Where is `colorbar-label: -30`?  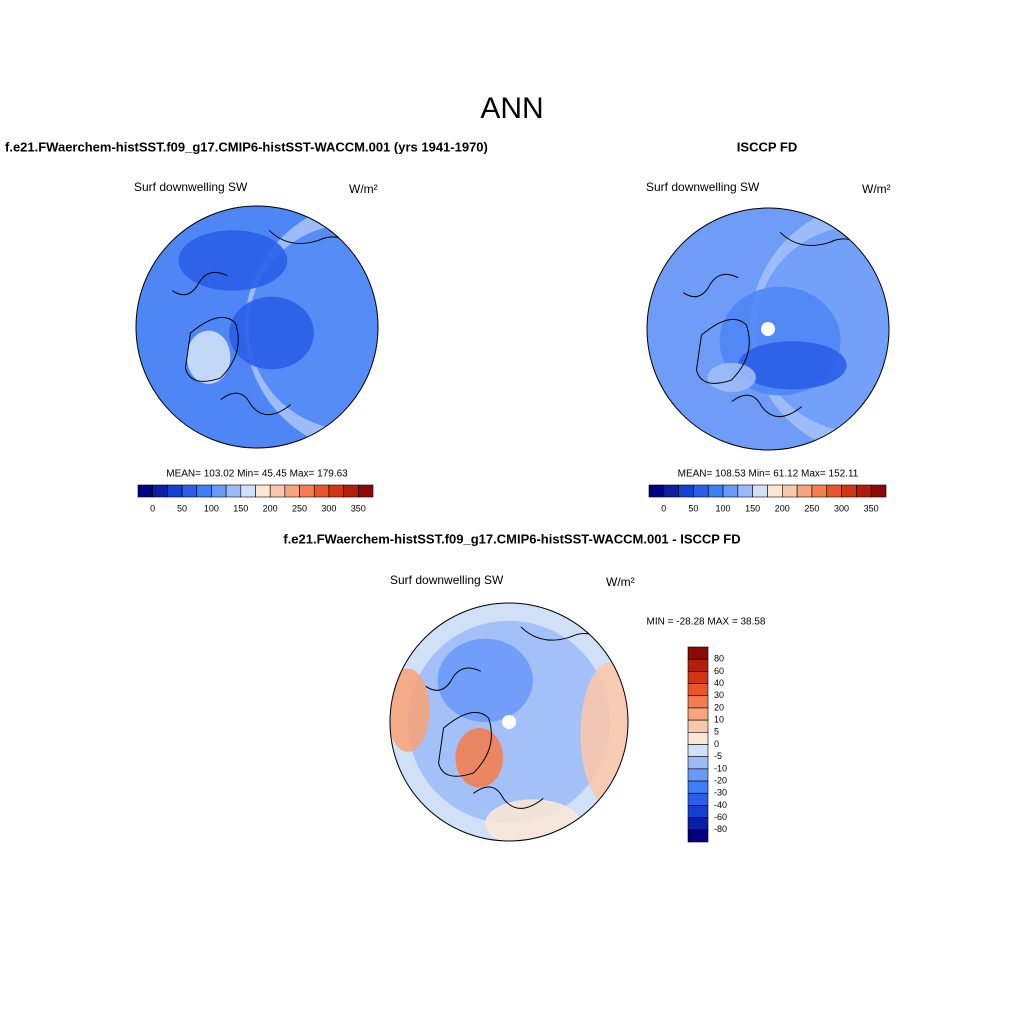 colorbar-label: -30 is located at coordinates (720, 793).